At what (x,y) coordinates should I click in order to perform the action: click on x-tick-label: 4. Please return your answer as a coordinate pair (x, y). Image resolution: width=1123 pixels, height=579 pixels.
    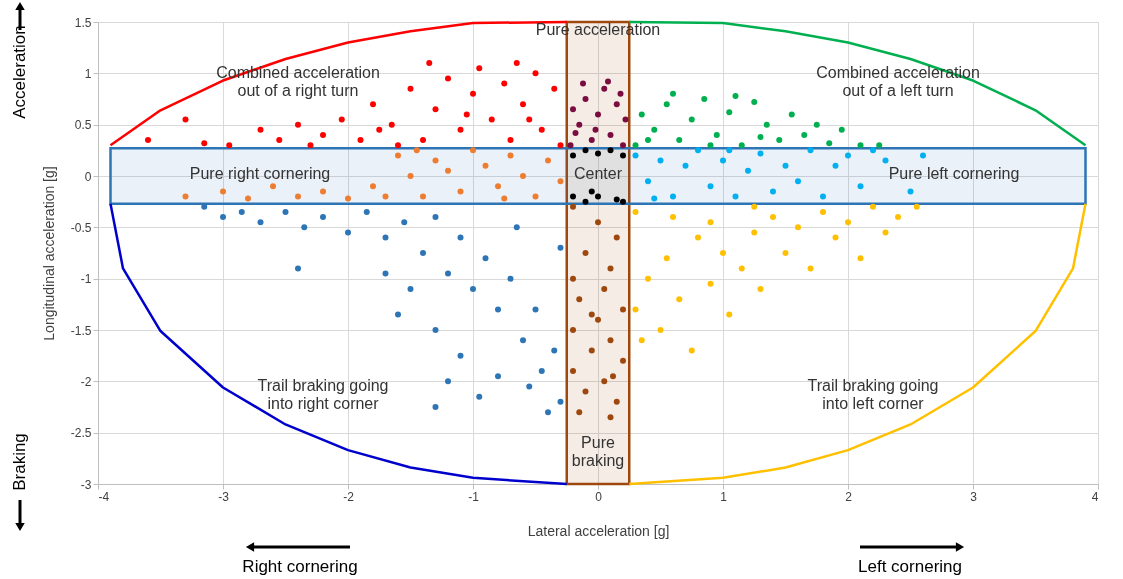
    Looking at the image, I should click on (1095, 496).